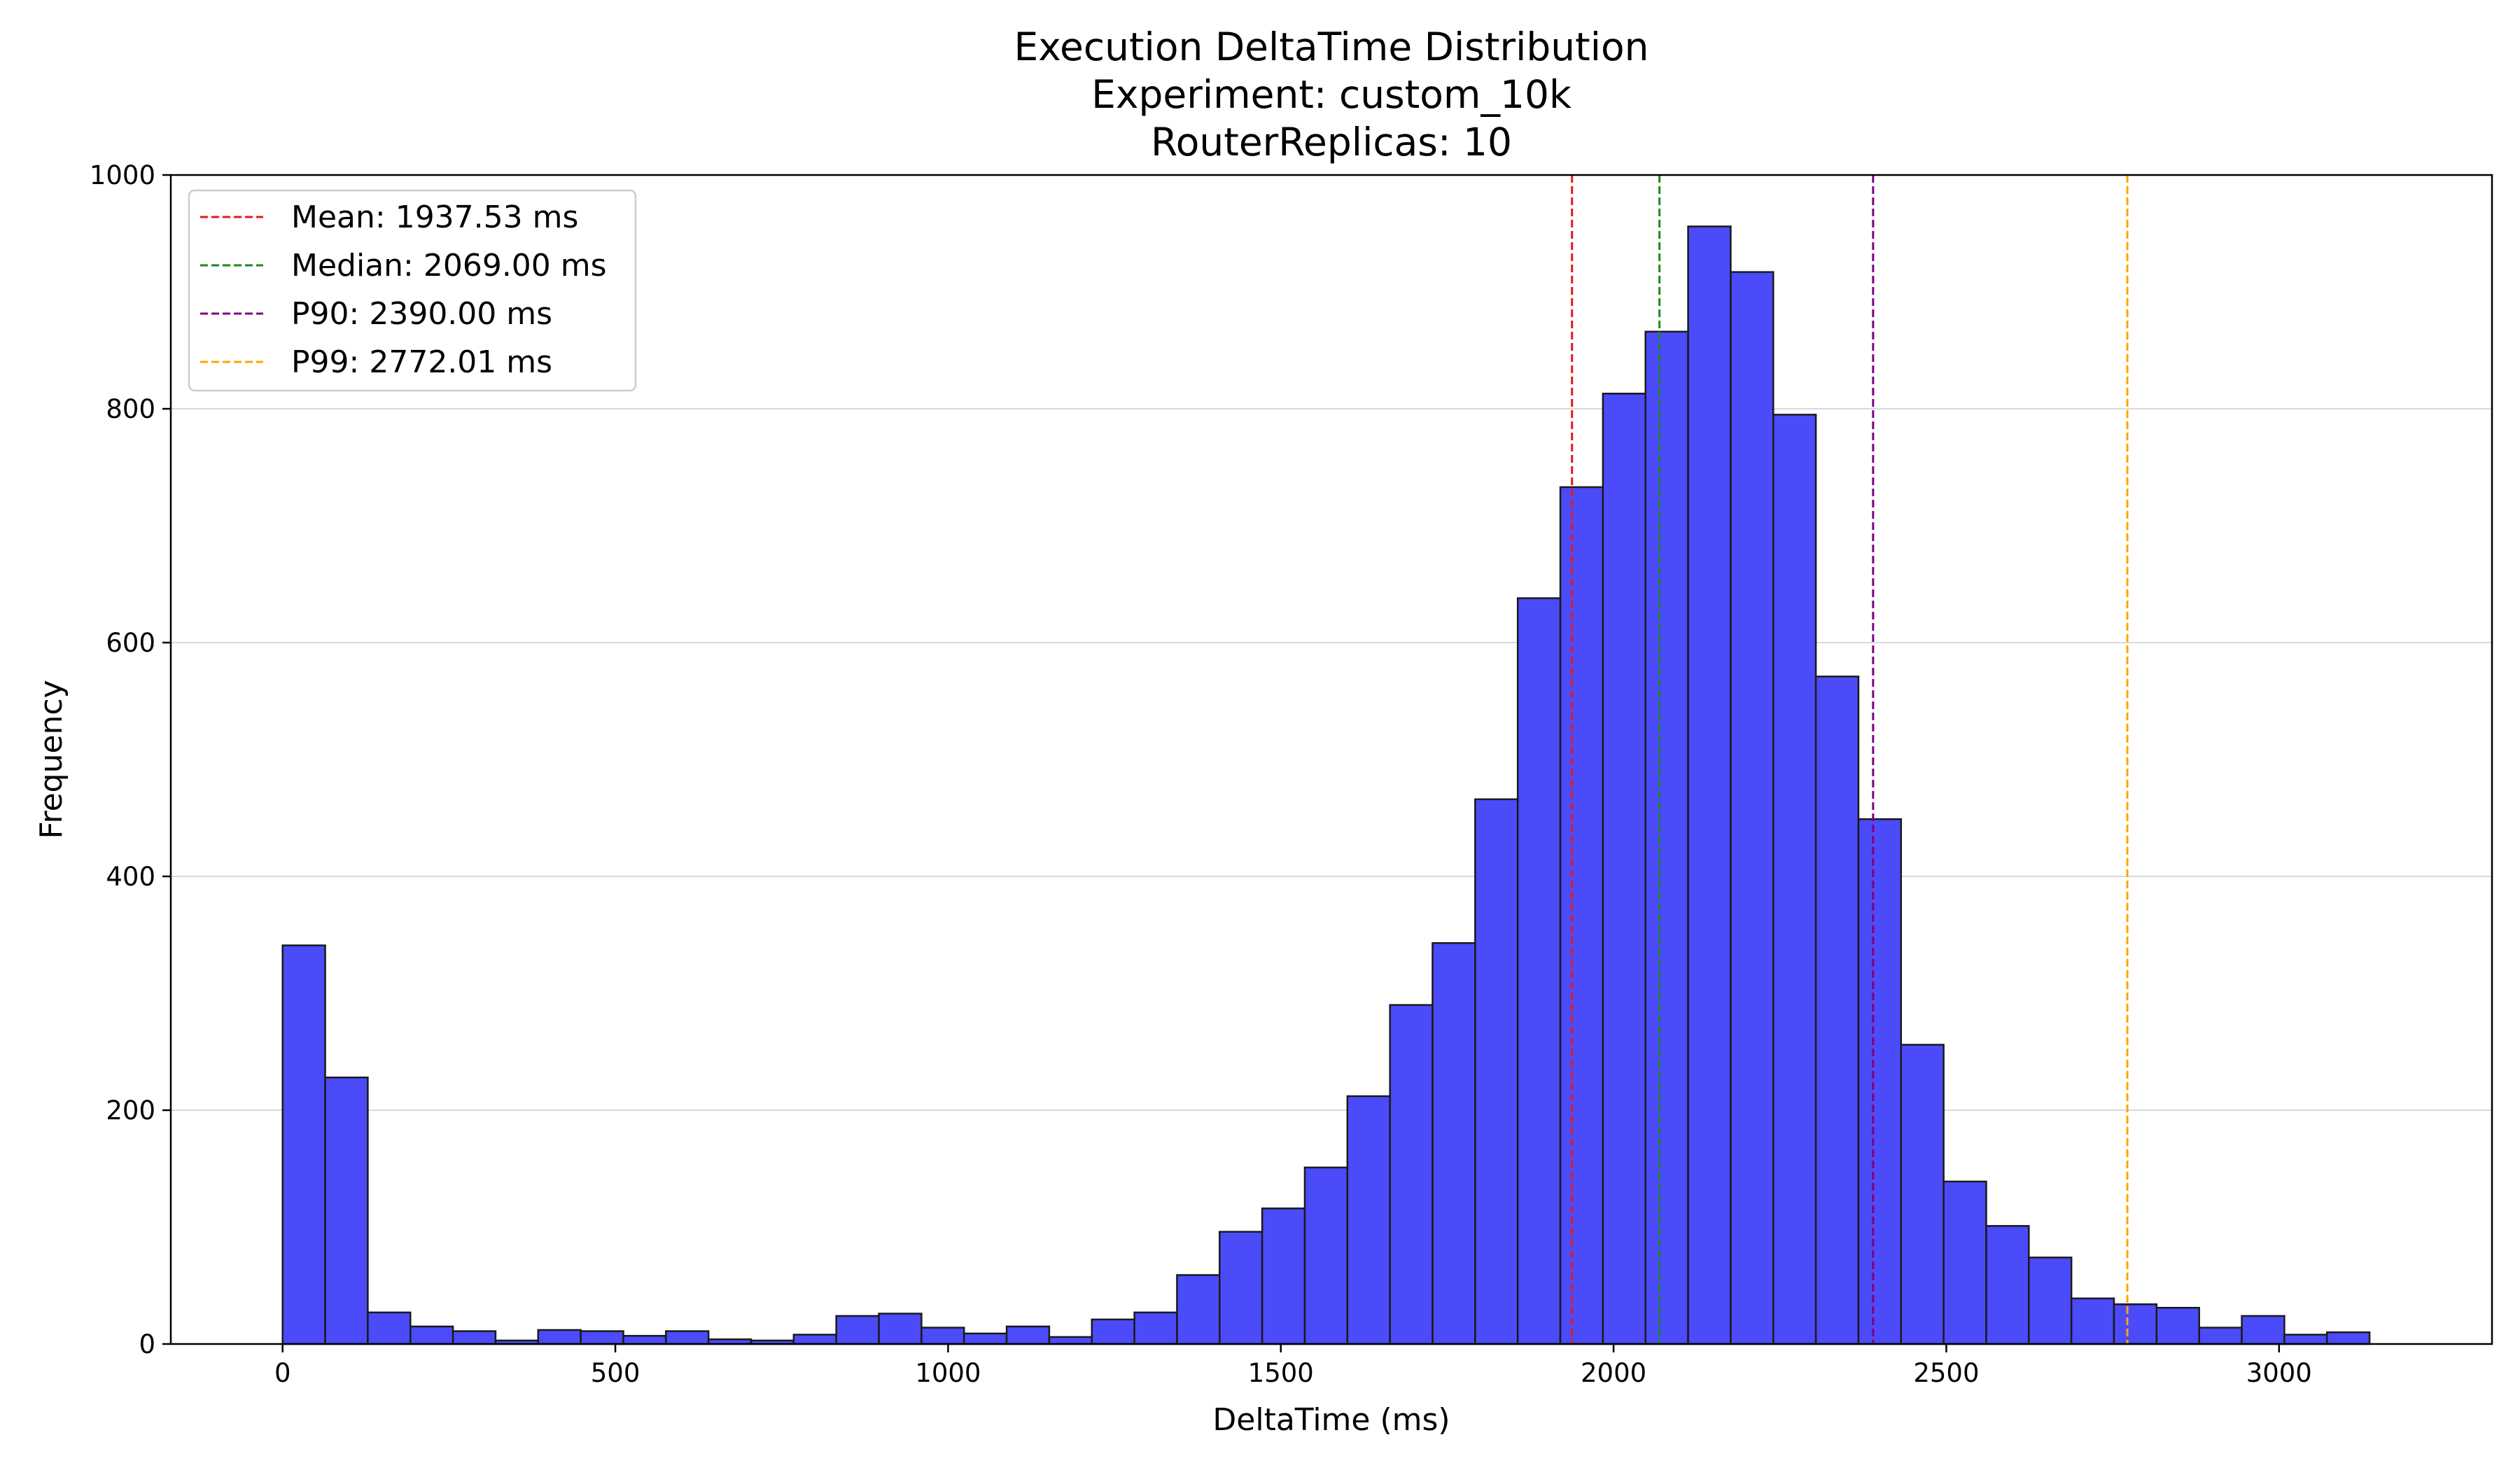  Describe the element at coordinates (615, 1373) in the screenshot. I see `x-tick-label: 500` at that location.